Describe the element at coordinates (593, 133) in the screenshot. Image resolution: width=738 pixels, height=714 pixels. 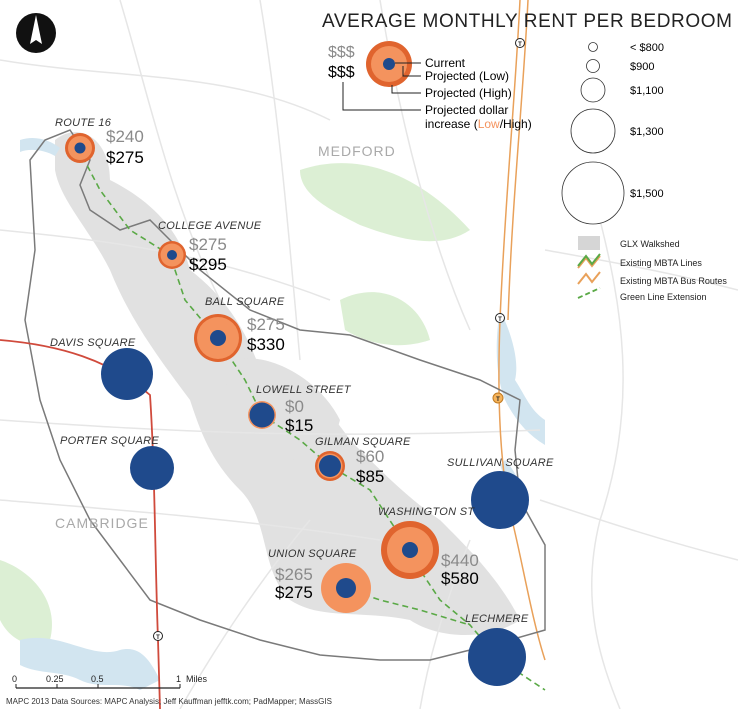
I see `size-legend` at that location.